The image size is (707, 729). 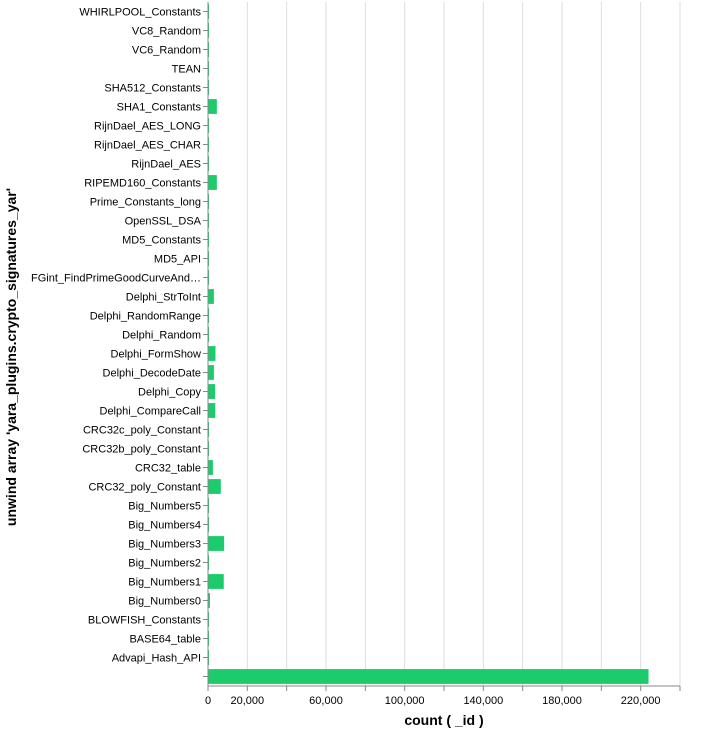 I want to click on category-label: RijnDael_AES_CHAR, so click(x=147, y=146).